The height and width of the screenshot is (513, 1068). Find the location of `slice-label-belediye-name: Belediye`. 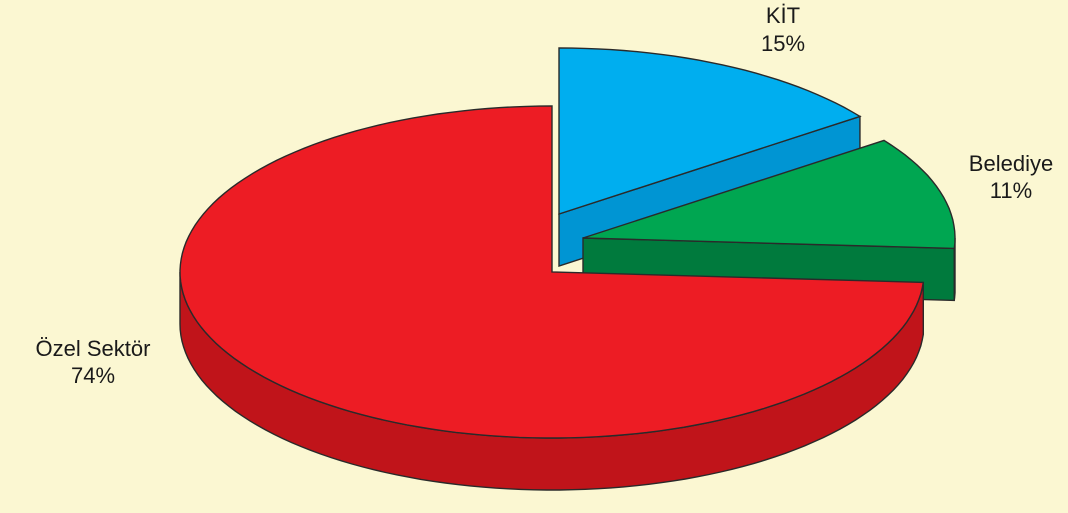

slice-label-belediye-name: Belediye is located at coordinates (1011, 163).